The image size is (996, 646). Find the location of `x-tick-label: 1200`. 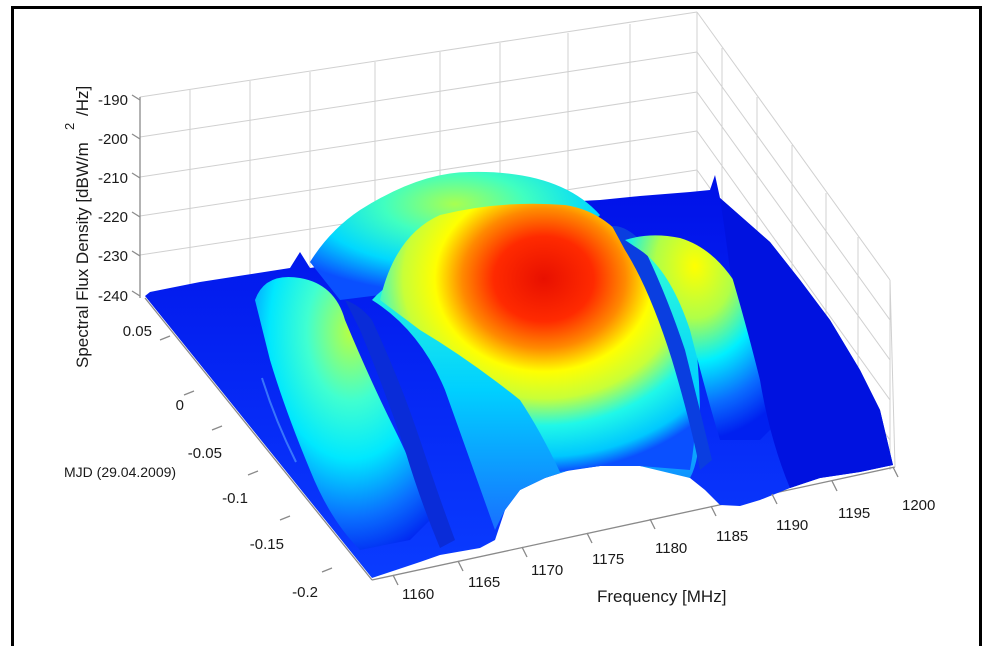

x-tick-label: 1200 is located at coordinates (918, 505).